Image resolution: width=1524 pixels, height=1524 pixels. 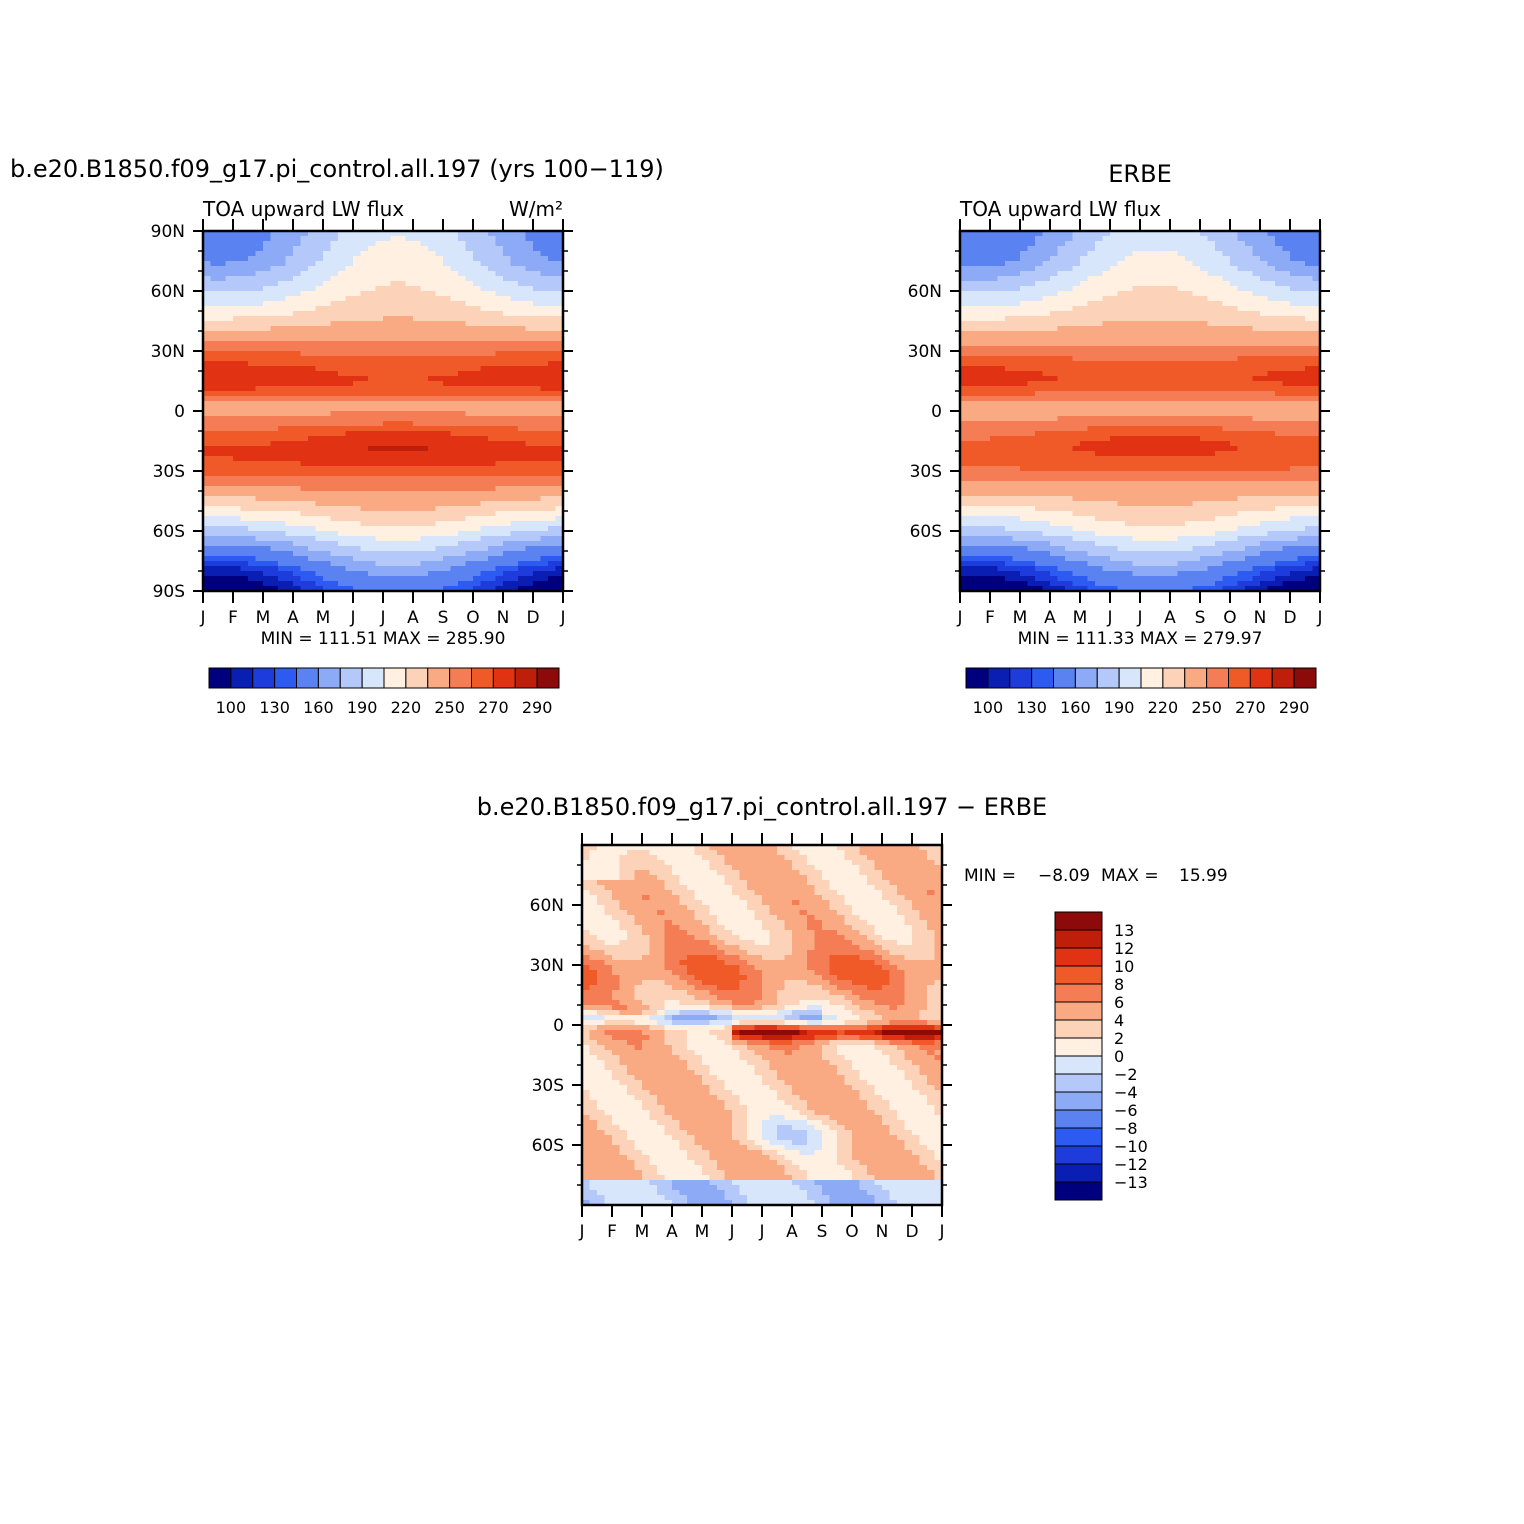 What do you see at coordinates (303, 209) in the screenshot?
I see `panel-model-variable: TOA upward LW flux` at bounding box center [303, 209].